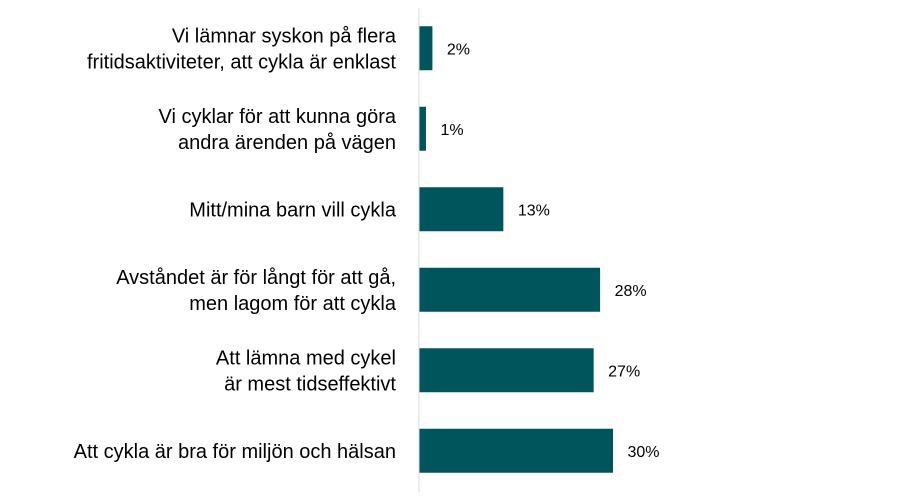  What do you see at coordinates (310, 384) in the screenshot?
I see `category-label-line: är mest tidseffektivt` at bounding box center [310, 384].